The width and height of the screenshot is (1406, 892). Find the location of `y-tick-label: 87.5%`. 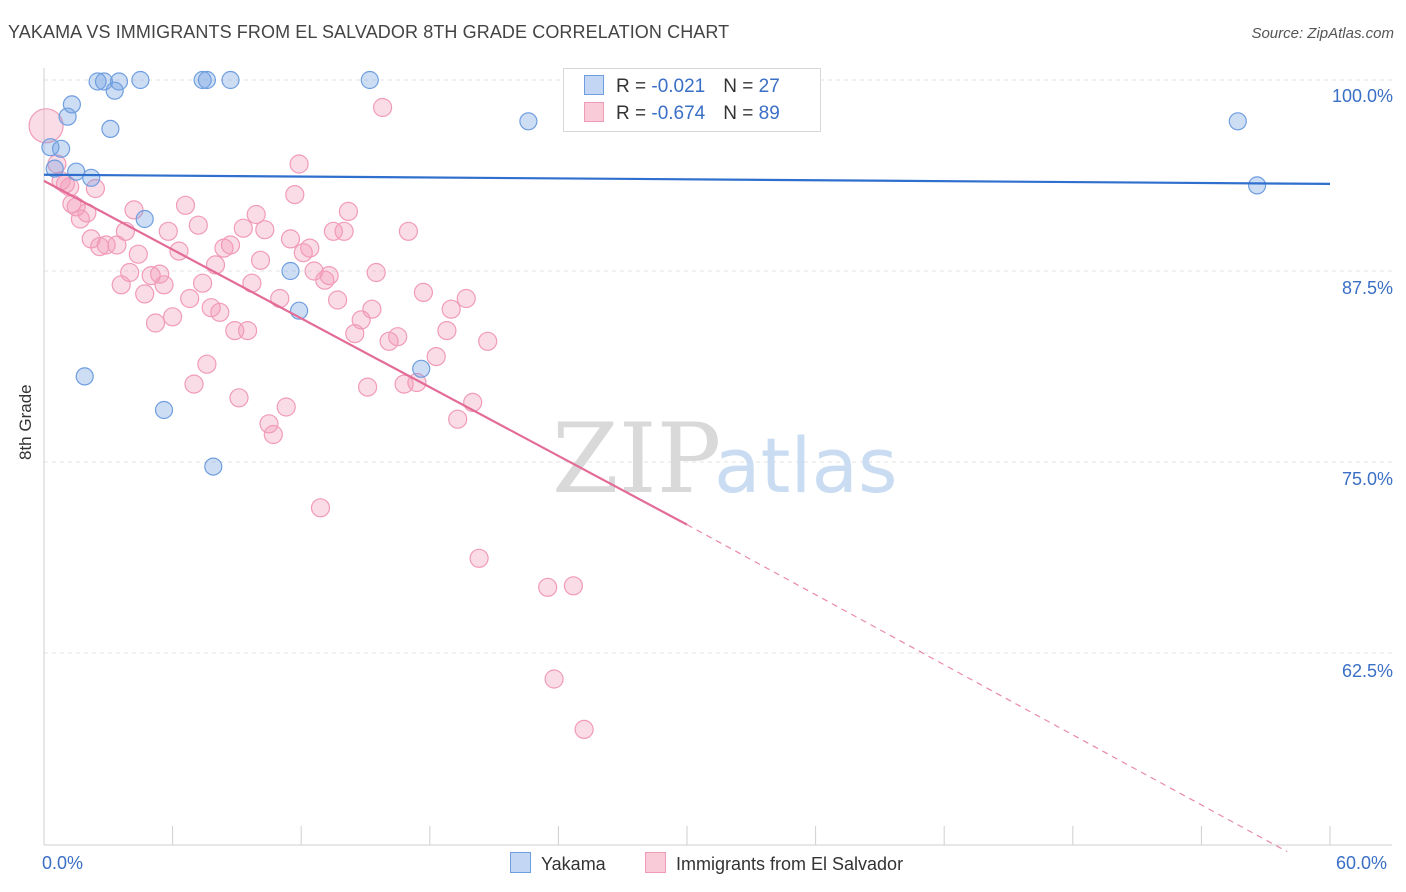

y-tick-label: 87.5% is located at coordinates (1367, 288).